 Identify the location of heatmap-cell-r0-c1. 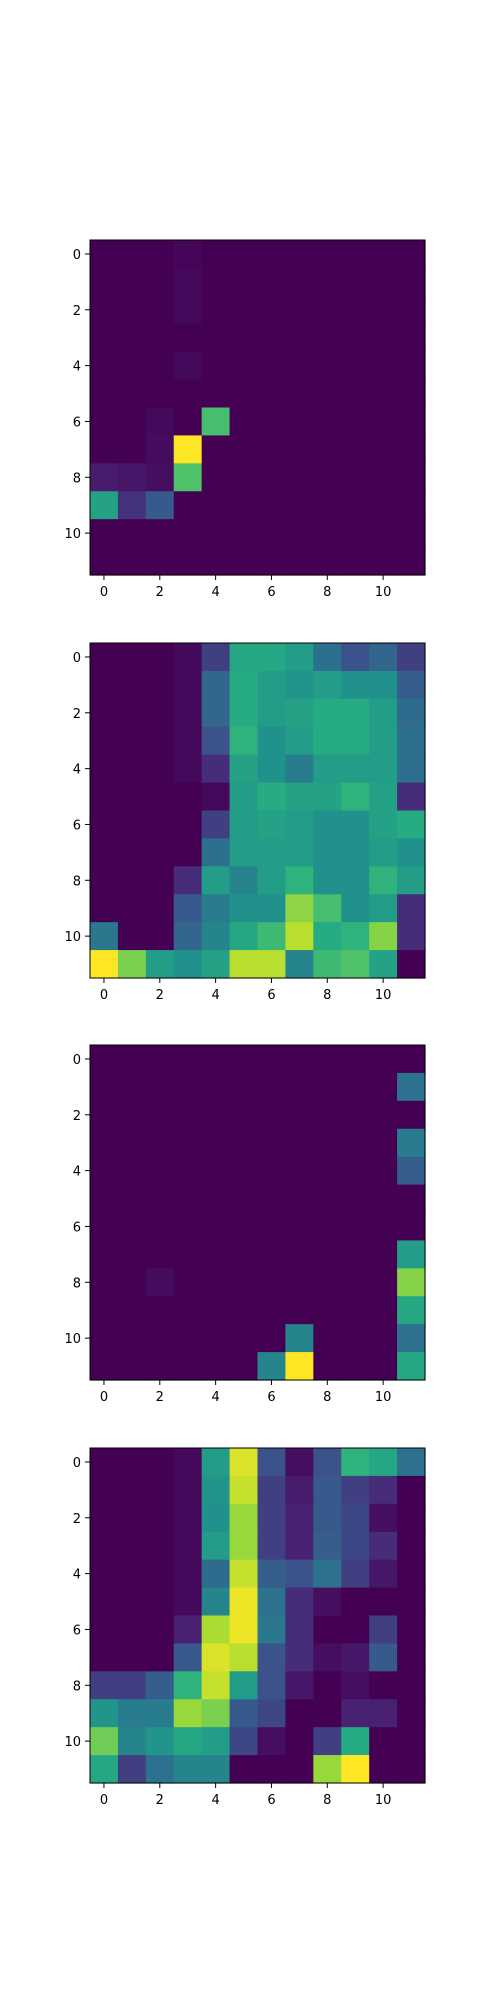
(132, 657).